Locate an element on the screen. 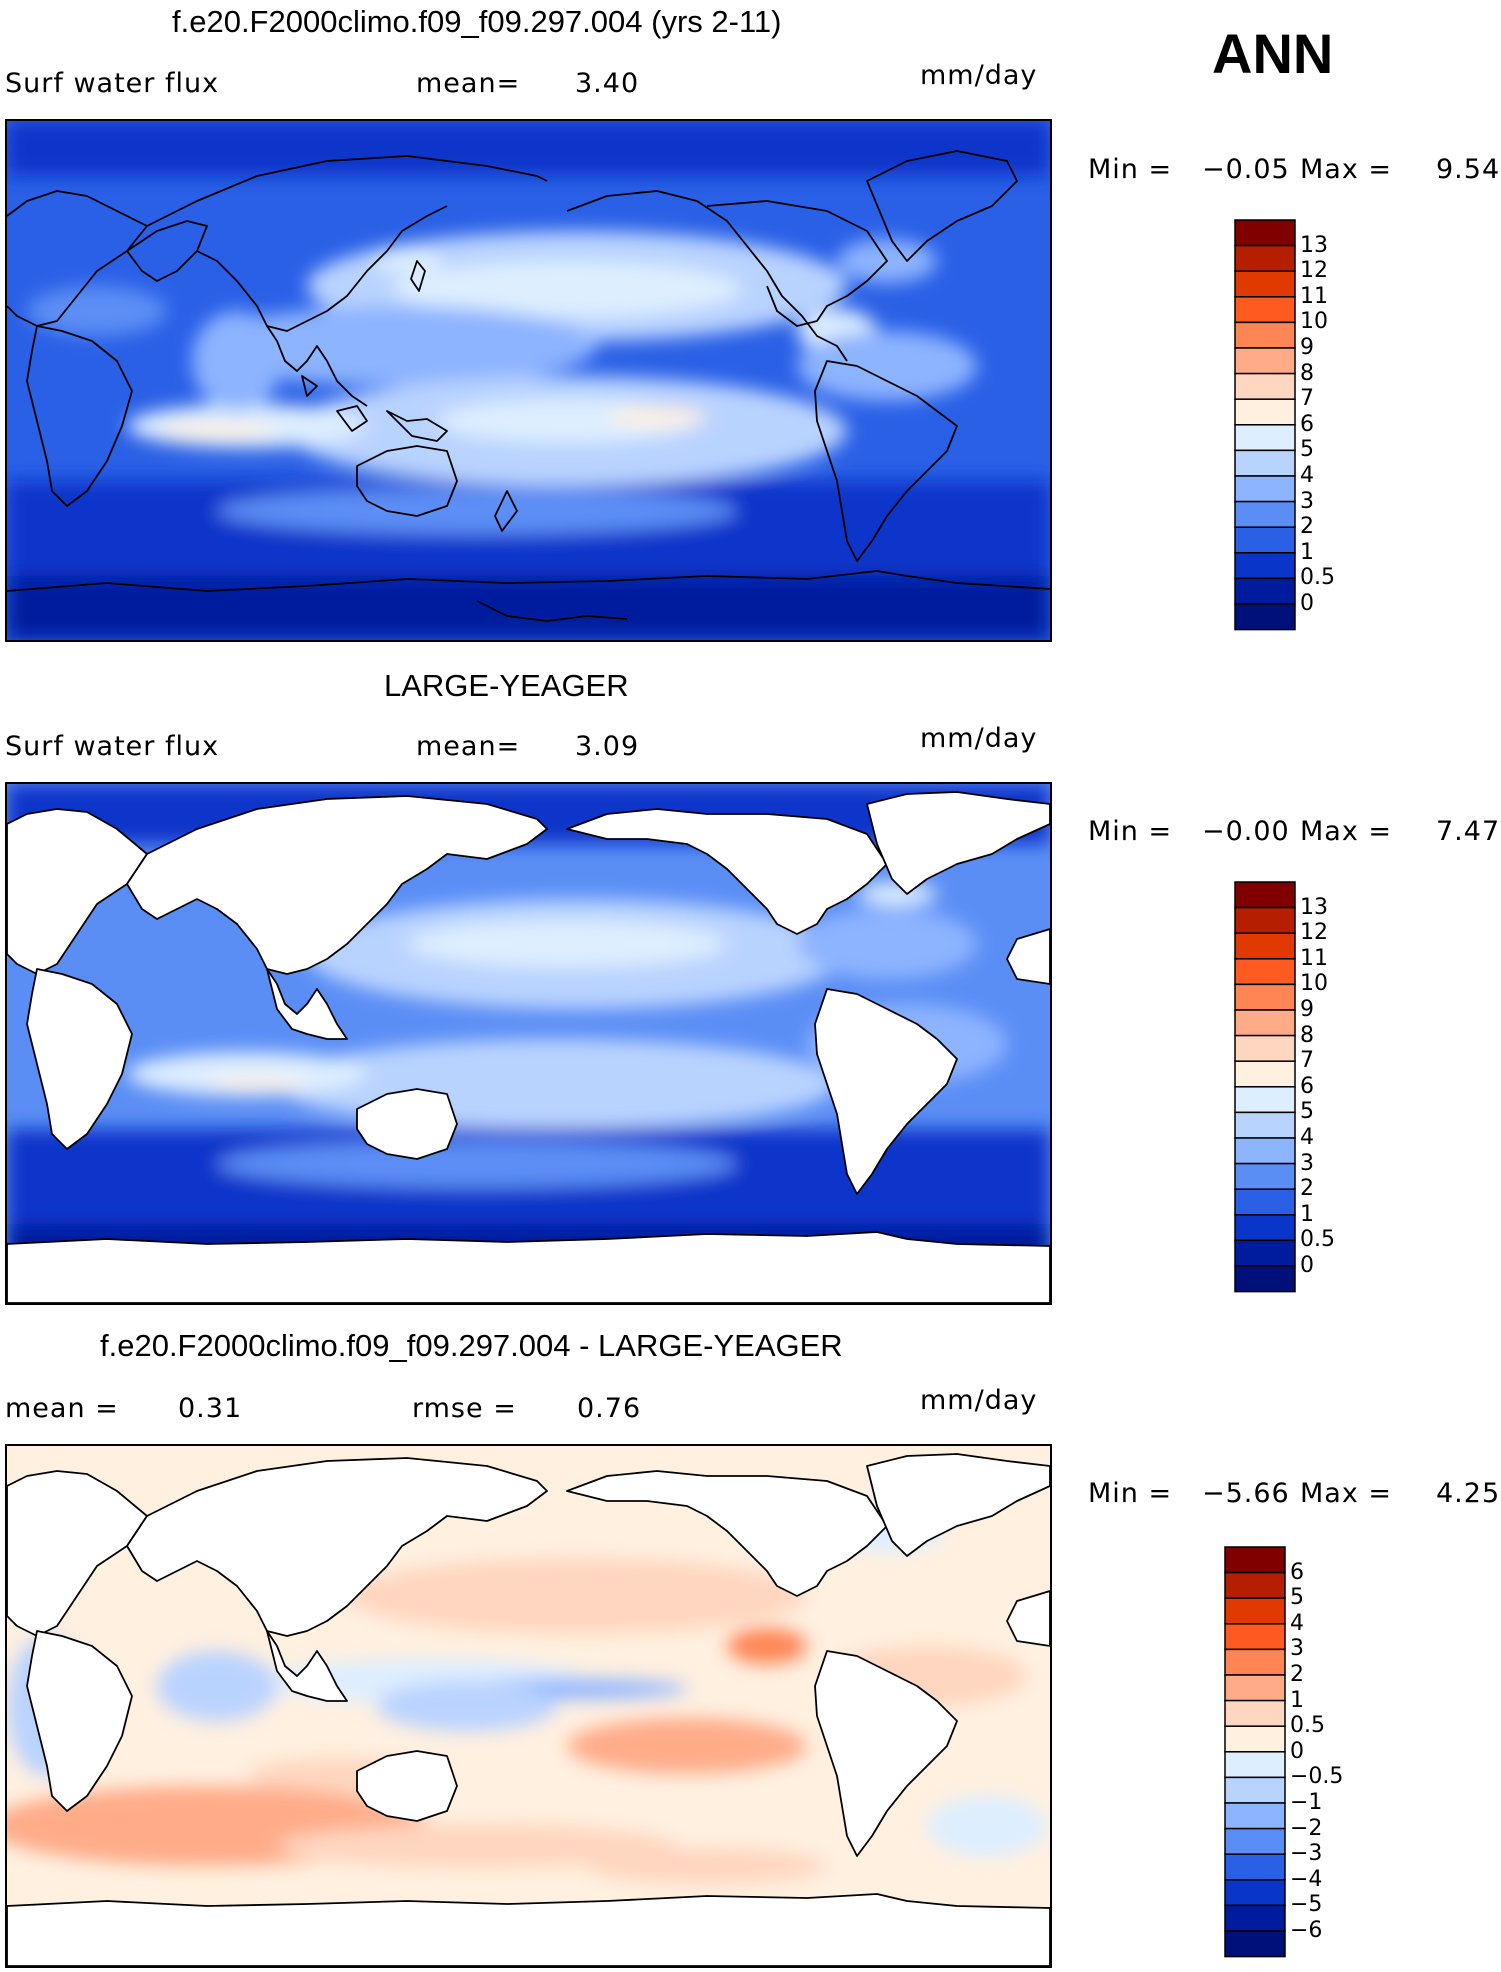 This screenshot has width=1501, height=1972. panel-3-mean-value: 0.31 is located at coordinates (210, 1408).